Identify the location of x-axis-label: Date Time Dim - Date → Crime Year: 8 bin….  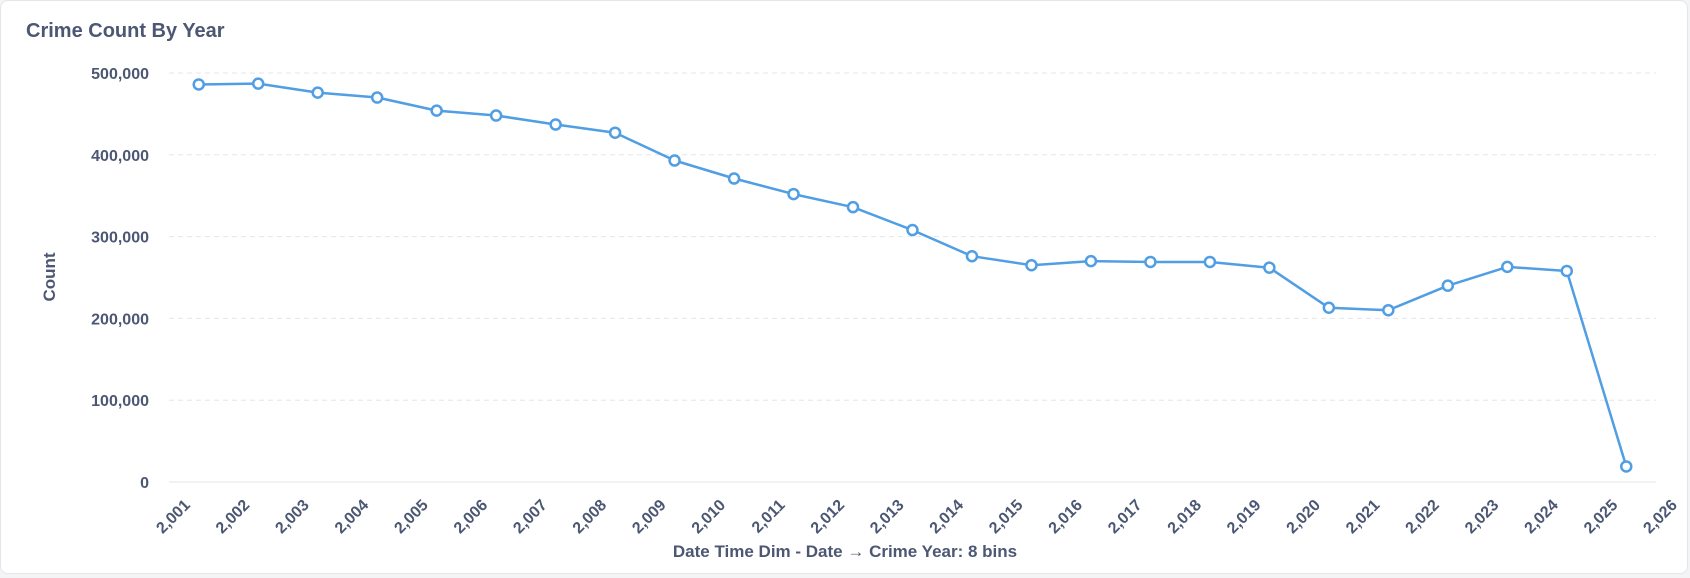
(845, 551).